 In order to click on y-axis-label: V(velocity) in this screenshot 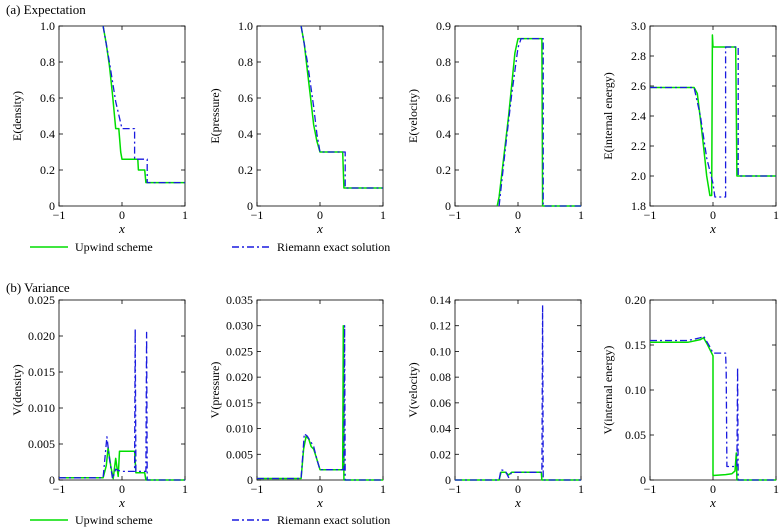, I will do `click(413, 389)`.